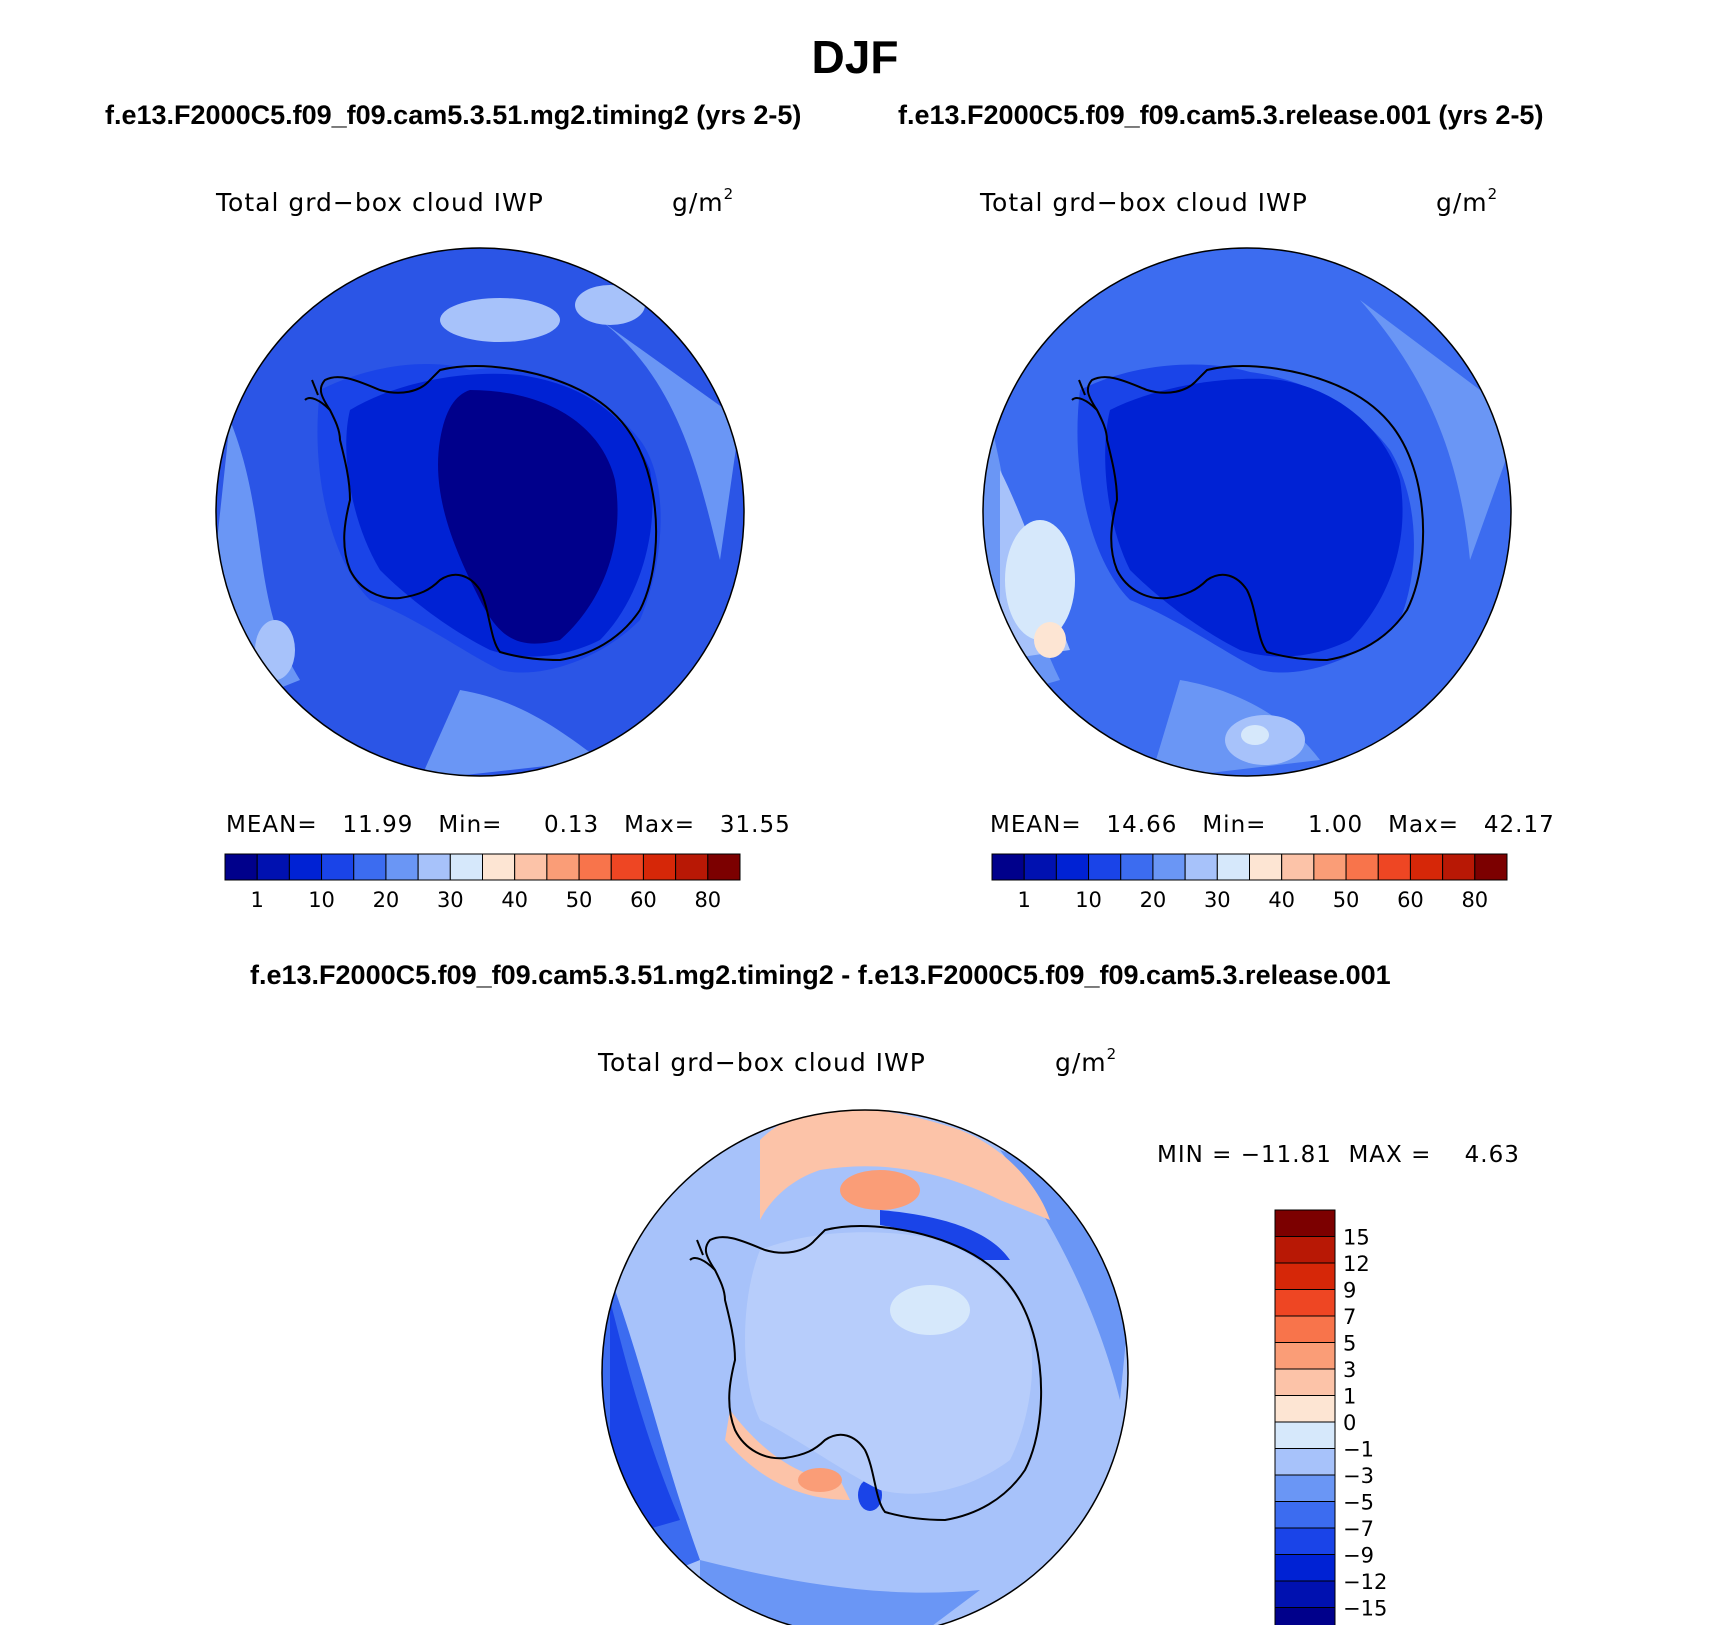 The height and width of the screenshot is (1625, 1710). I want to click on map-3-antarctica-coastline, so click(873, 1373).